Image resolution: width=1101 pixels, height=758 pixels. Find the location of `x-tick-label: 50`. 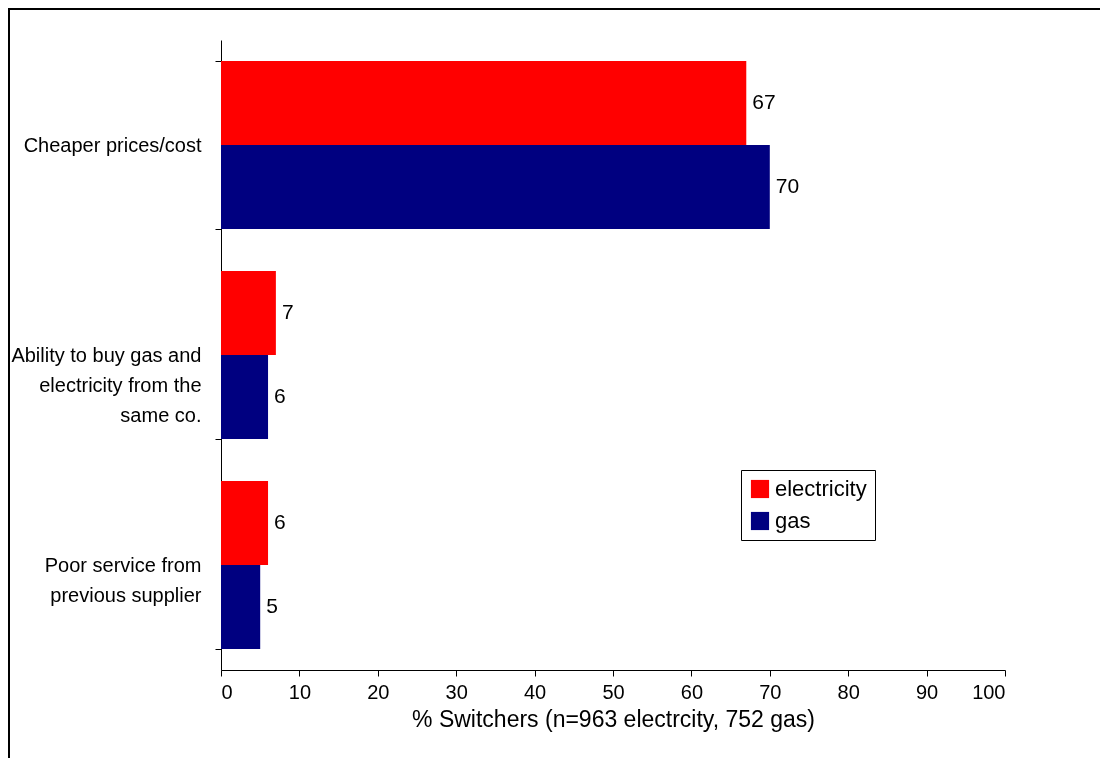

x-tick-label: 50 is located at coordinates (613, 691).